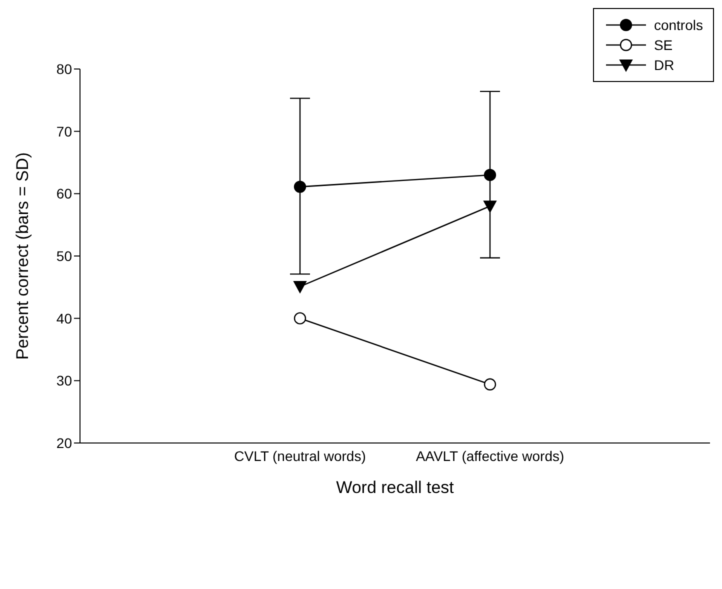 The width and height of the screenshot is (722, 589). I want to click on x-tick-label: AAVLT (affective words), so click(490, 456).